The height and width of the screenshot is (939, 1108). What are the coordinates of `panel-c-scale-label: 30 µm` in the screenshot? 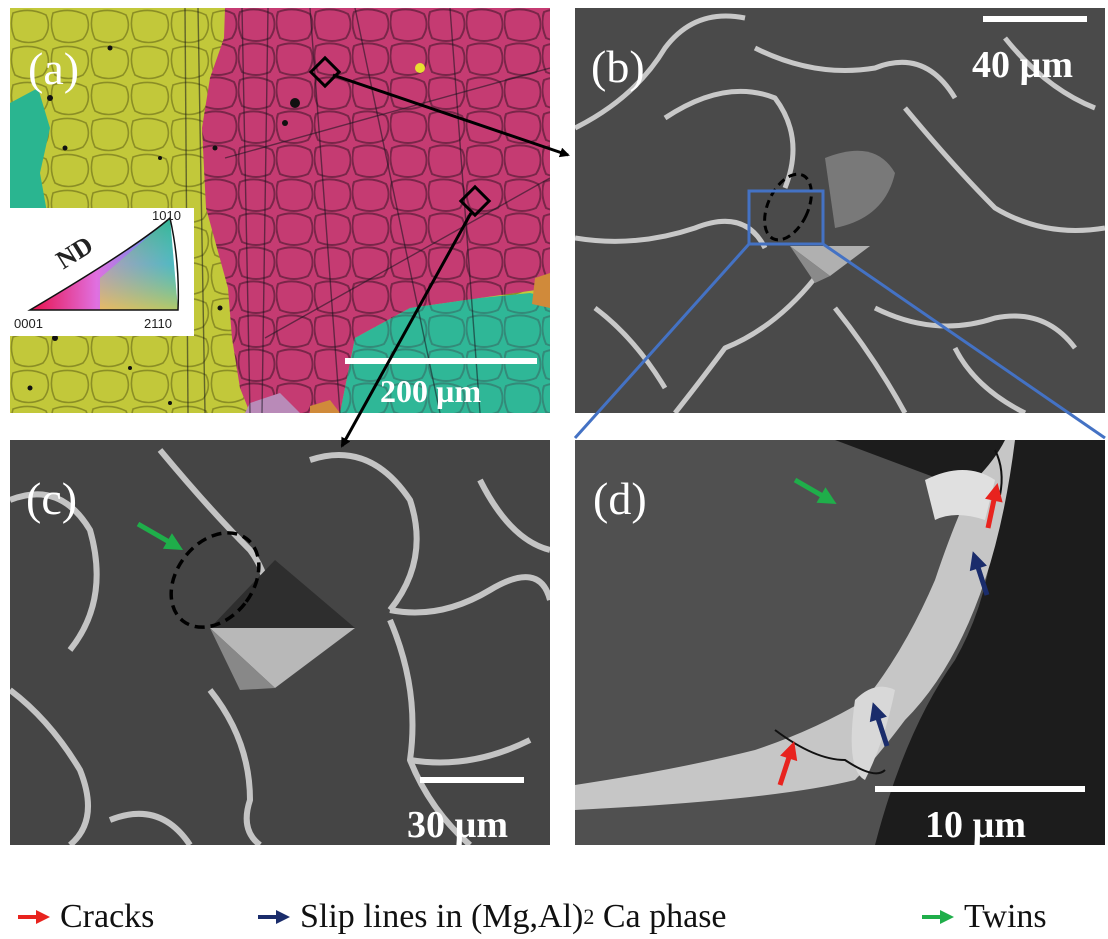 It's located at (458, 824).